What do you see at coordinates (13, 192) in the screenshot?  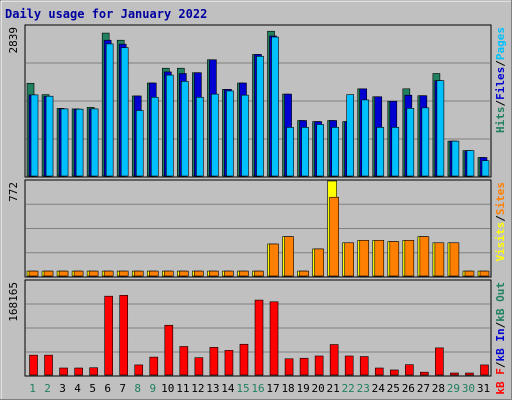 I see `y-max-label: 772` at bounding box center [13, 192].